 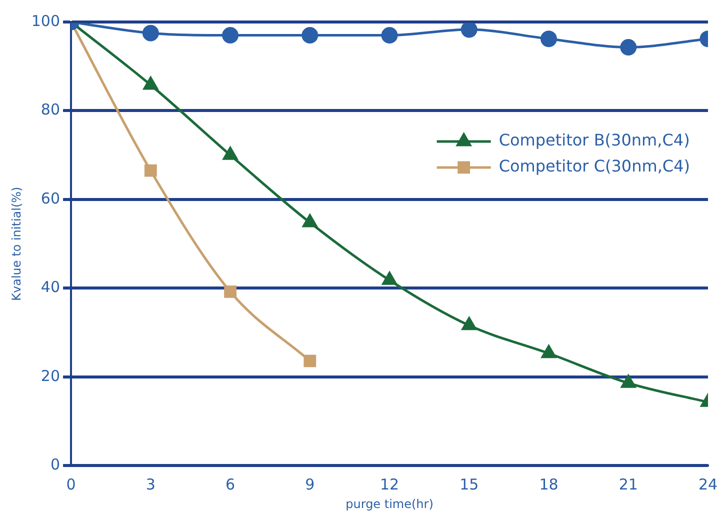 I want to click on x-tick-label: 0, so click(x=71, y=484).